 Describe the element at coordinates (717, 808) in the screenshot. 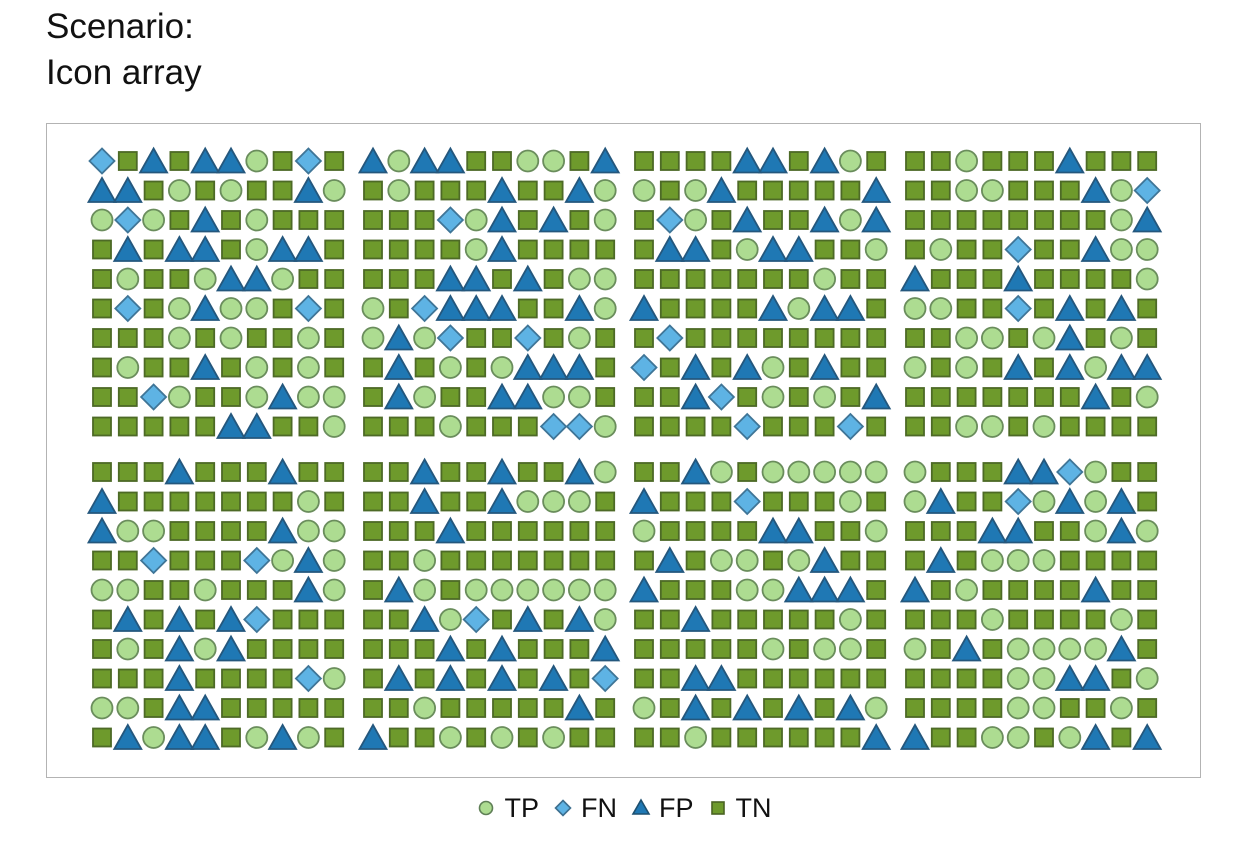

I see `tn-square-icon` at that location.